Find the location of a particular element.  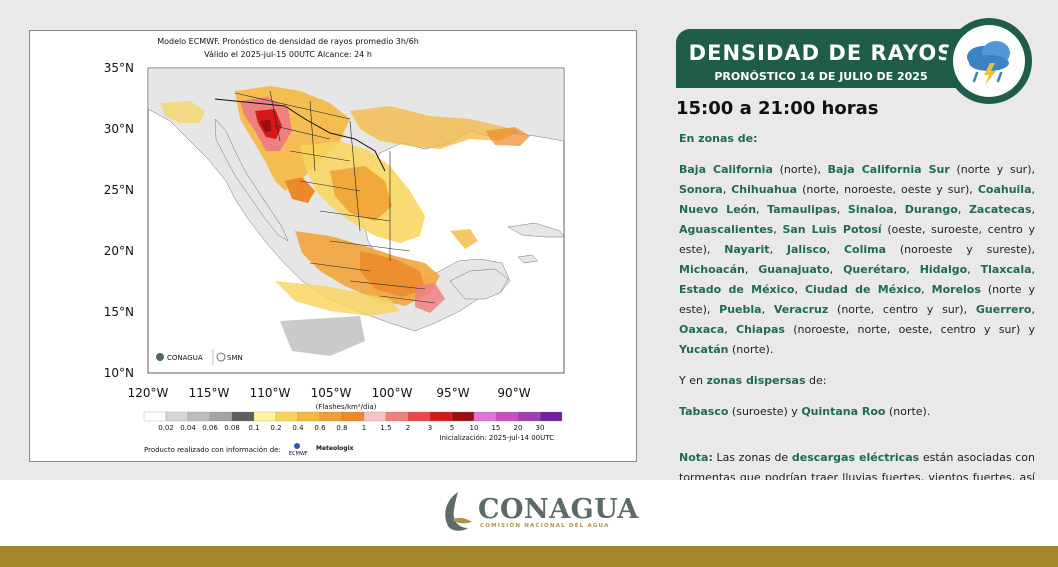

caribbean-islands is located at coordinates (536, 243).